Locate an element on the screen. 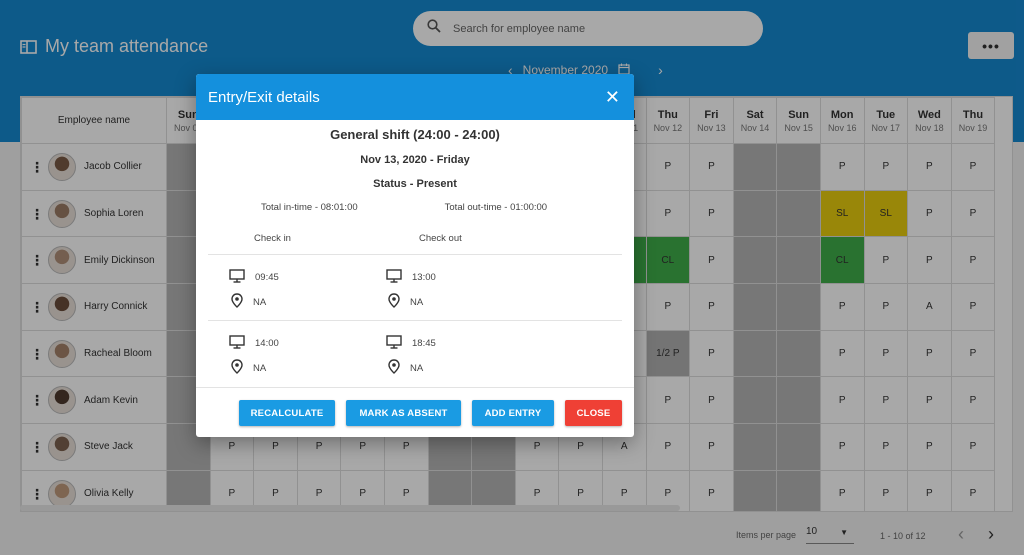  employee-name: Olivia Kelly is located at coordinates (109, 494).